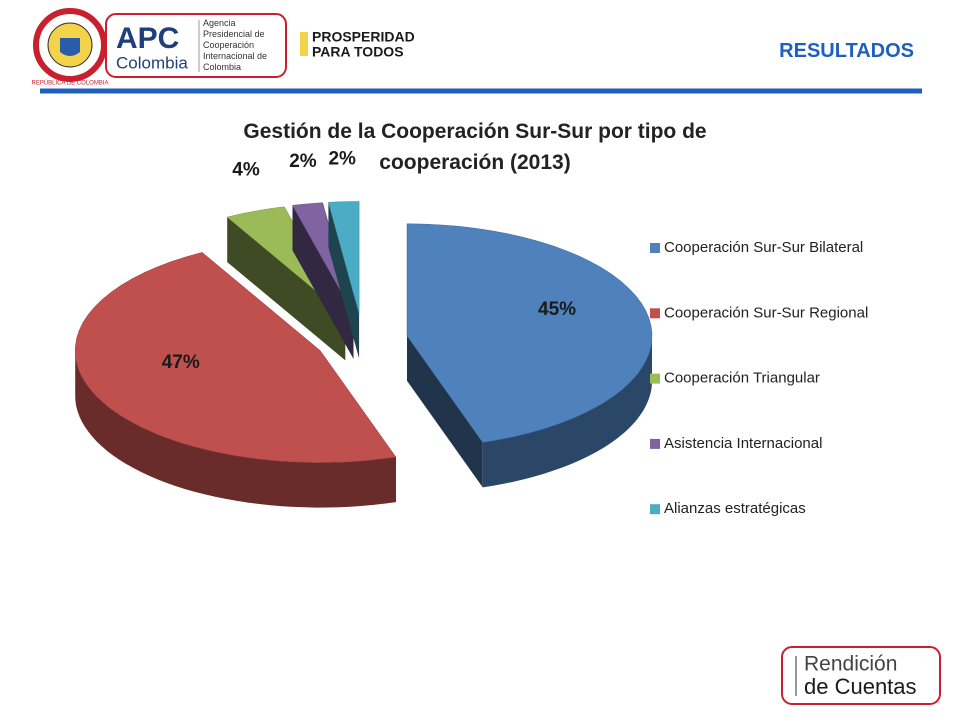  What do you see at coordinates (147, 38) in the screenshot?
I see `apc-text: APC` at bounding box center [147, 38].